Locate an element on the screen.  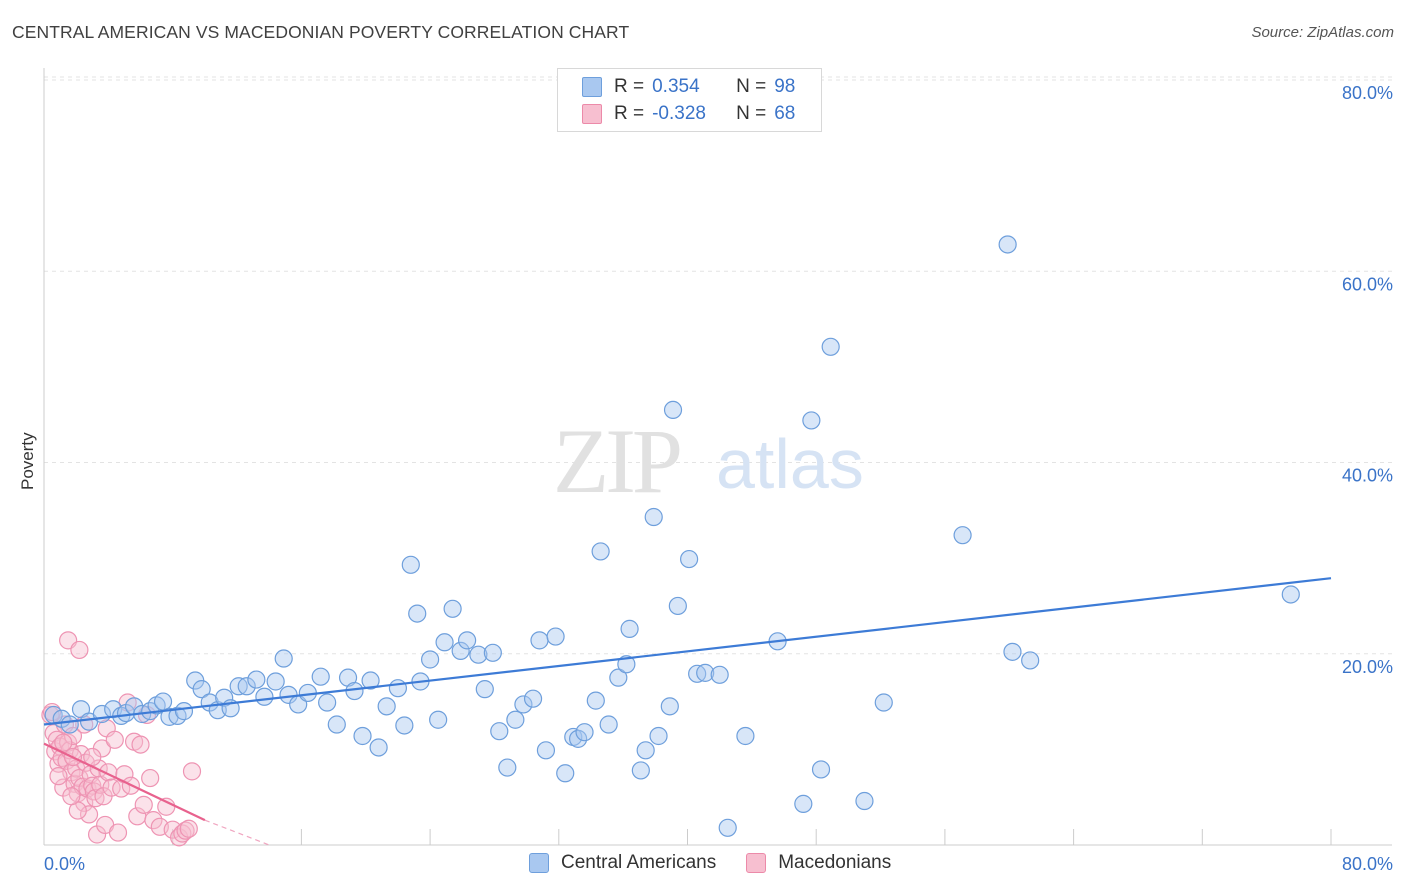
bottom-legend-macedonian: Macedonians is located at coordinates (818, 863).